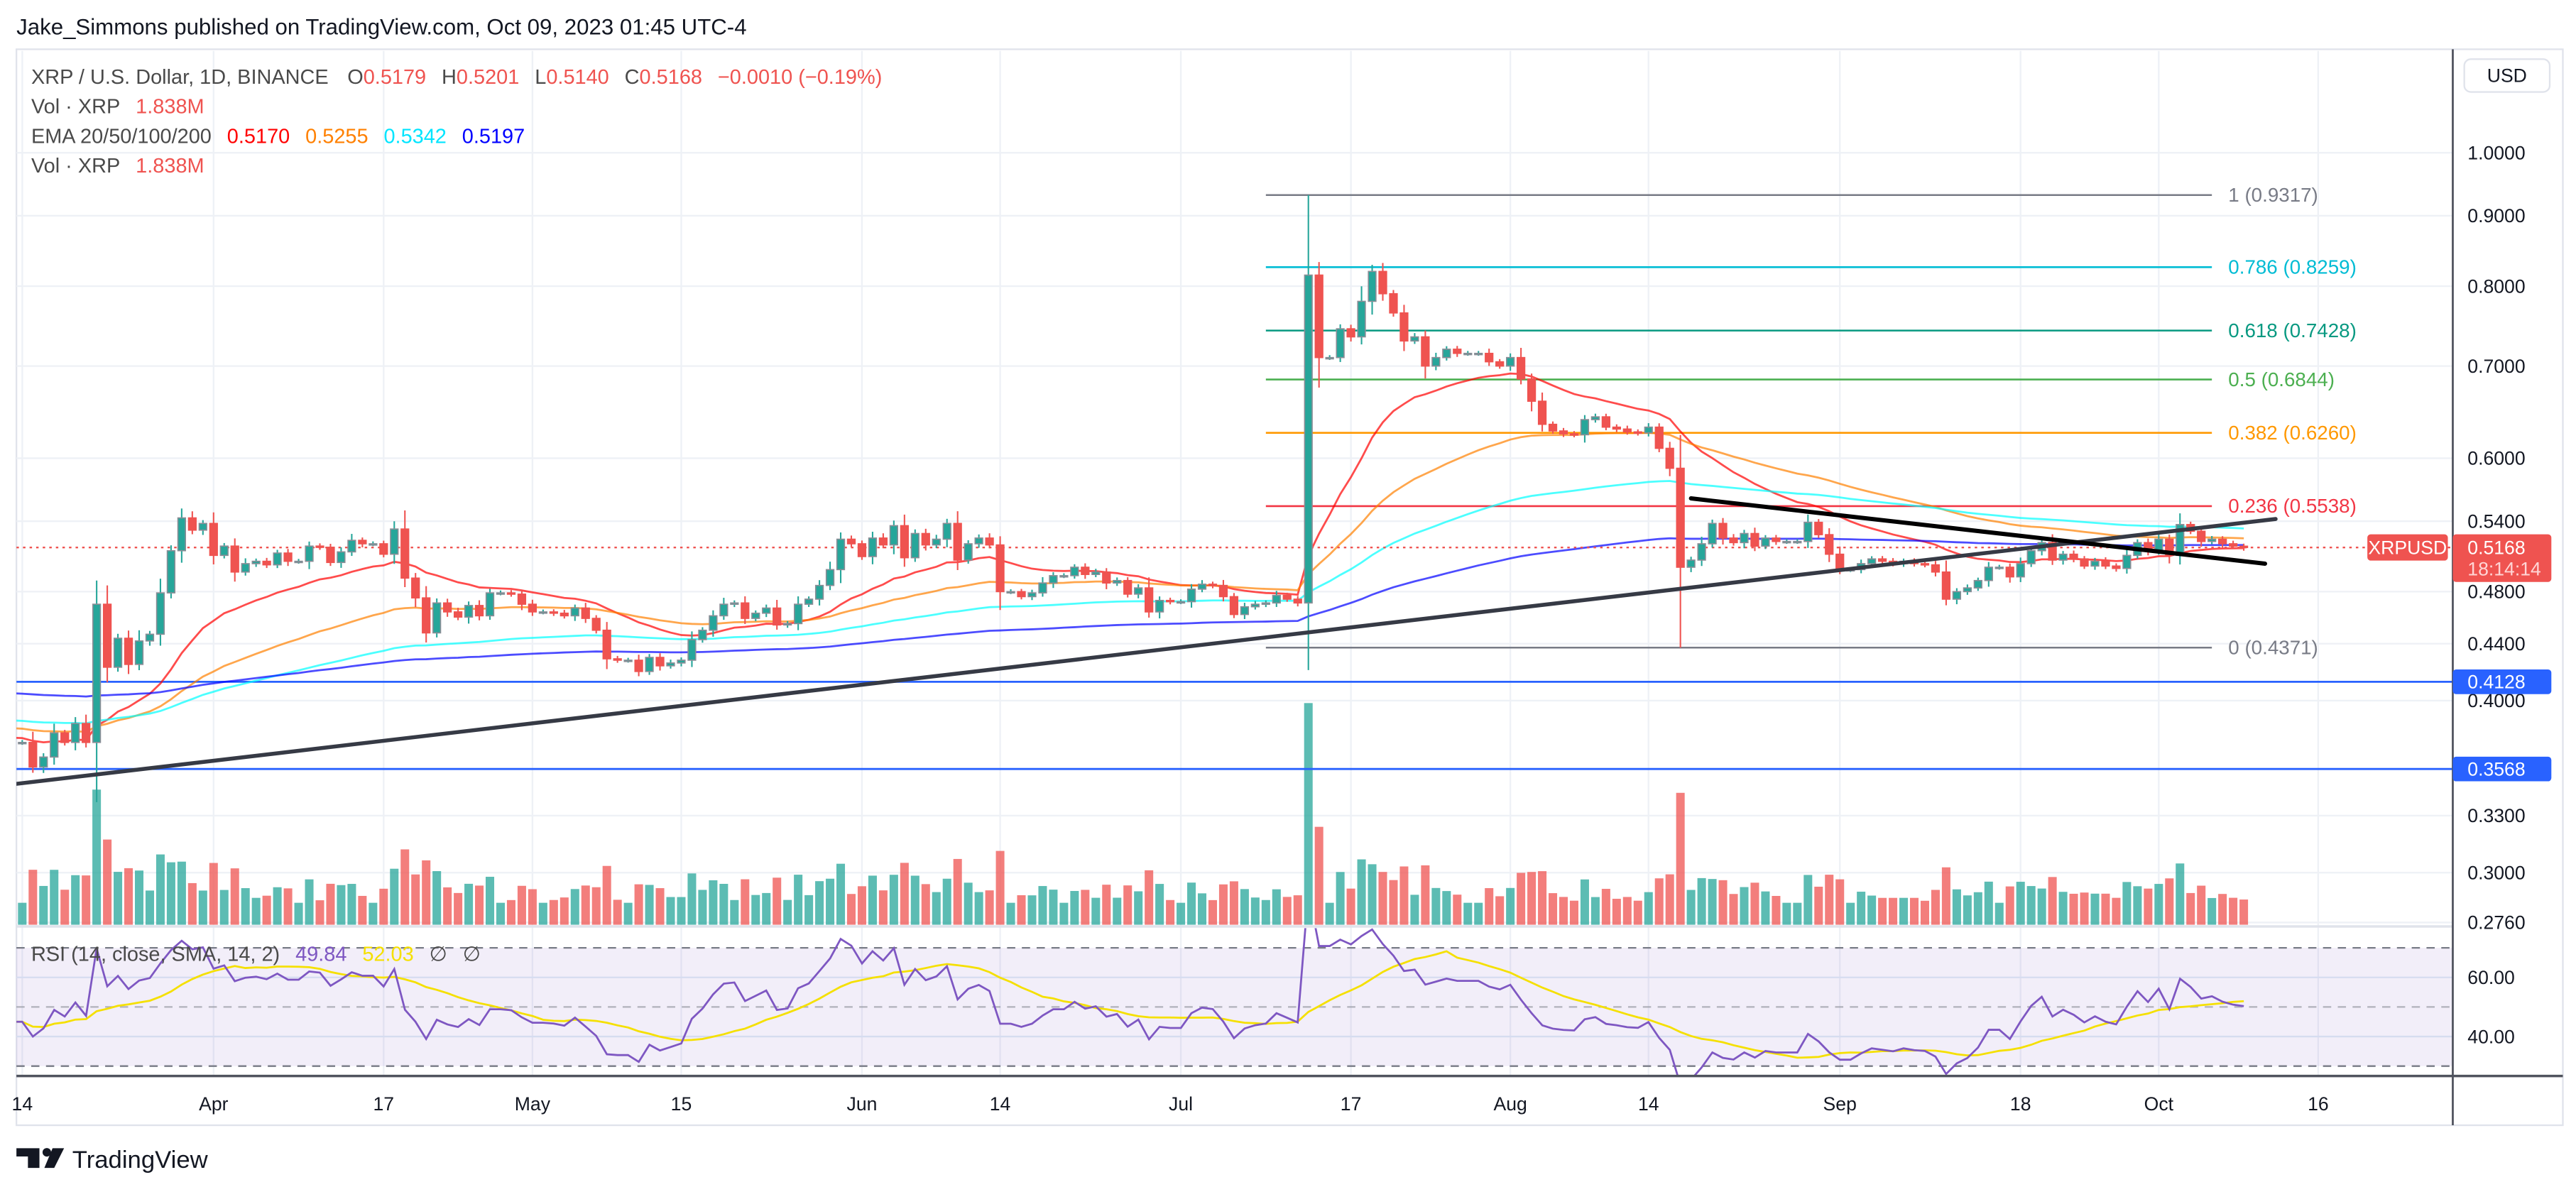 The width and height of the screenshot is (2576, 1187). What do you see at coordinates (180, 77) in the screenshot?
I see `symbol-title: XRP / U.S. Dollar, 1D, BINANCE` at bounding box center [180, 77].